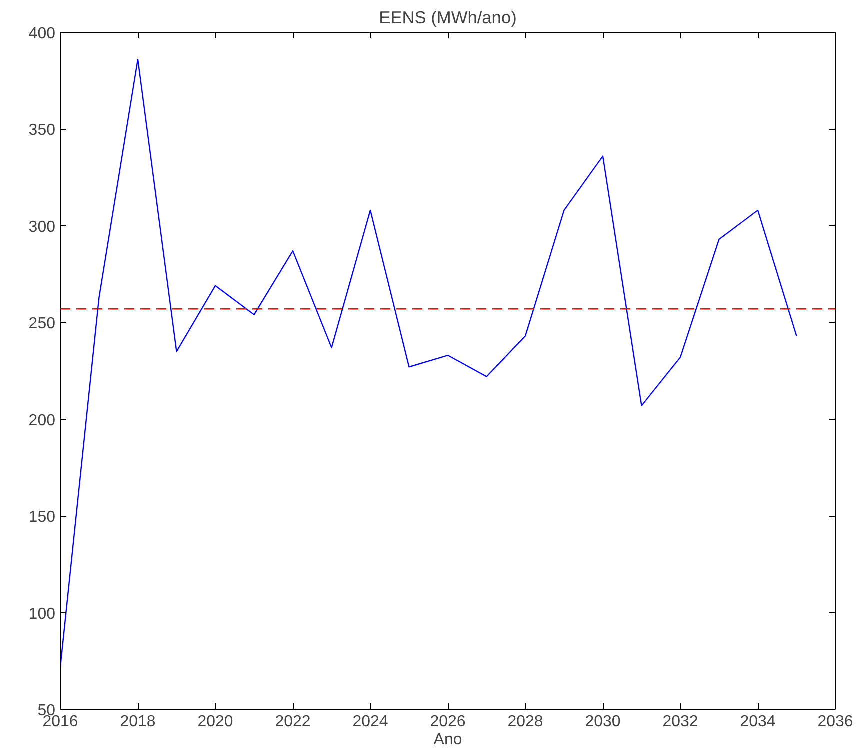 The image size is (865, 751). I want to click on y-tick-label: 300, so click(42, 227).